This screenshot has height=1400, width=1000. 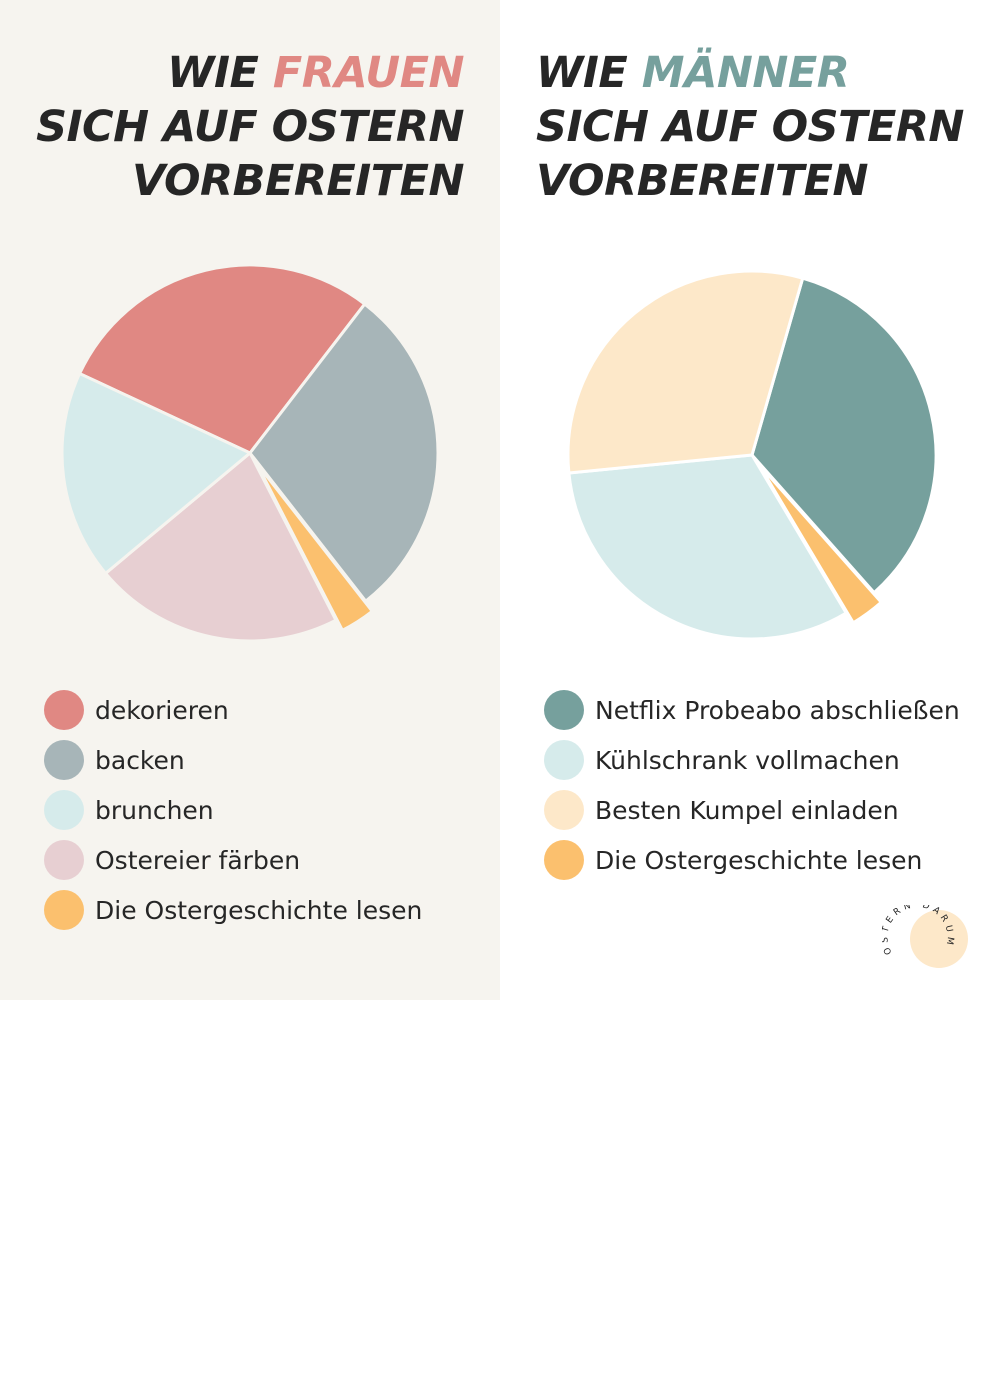 I want to click on men-title-highlight: MÄNNER, so click(x=745, y=73).